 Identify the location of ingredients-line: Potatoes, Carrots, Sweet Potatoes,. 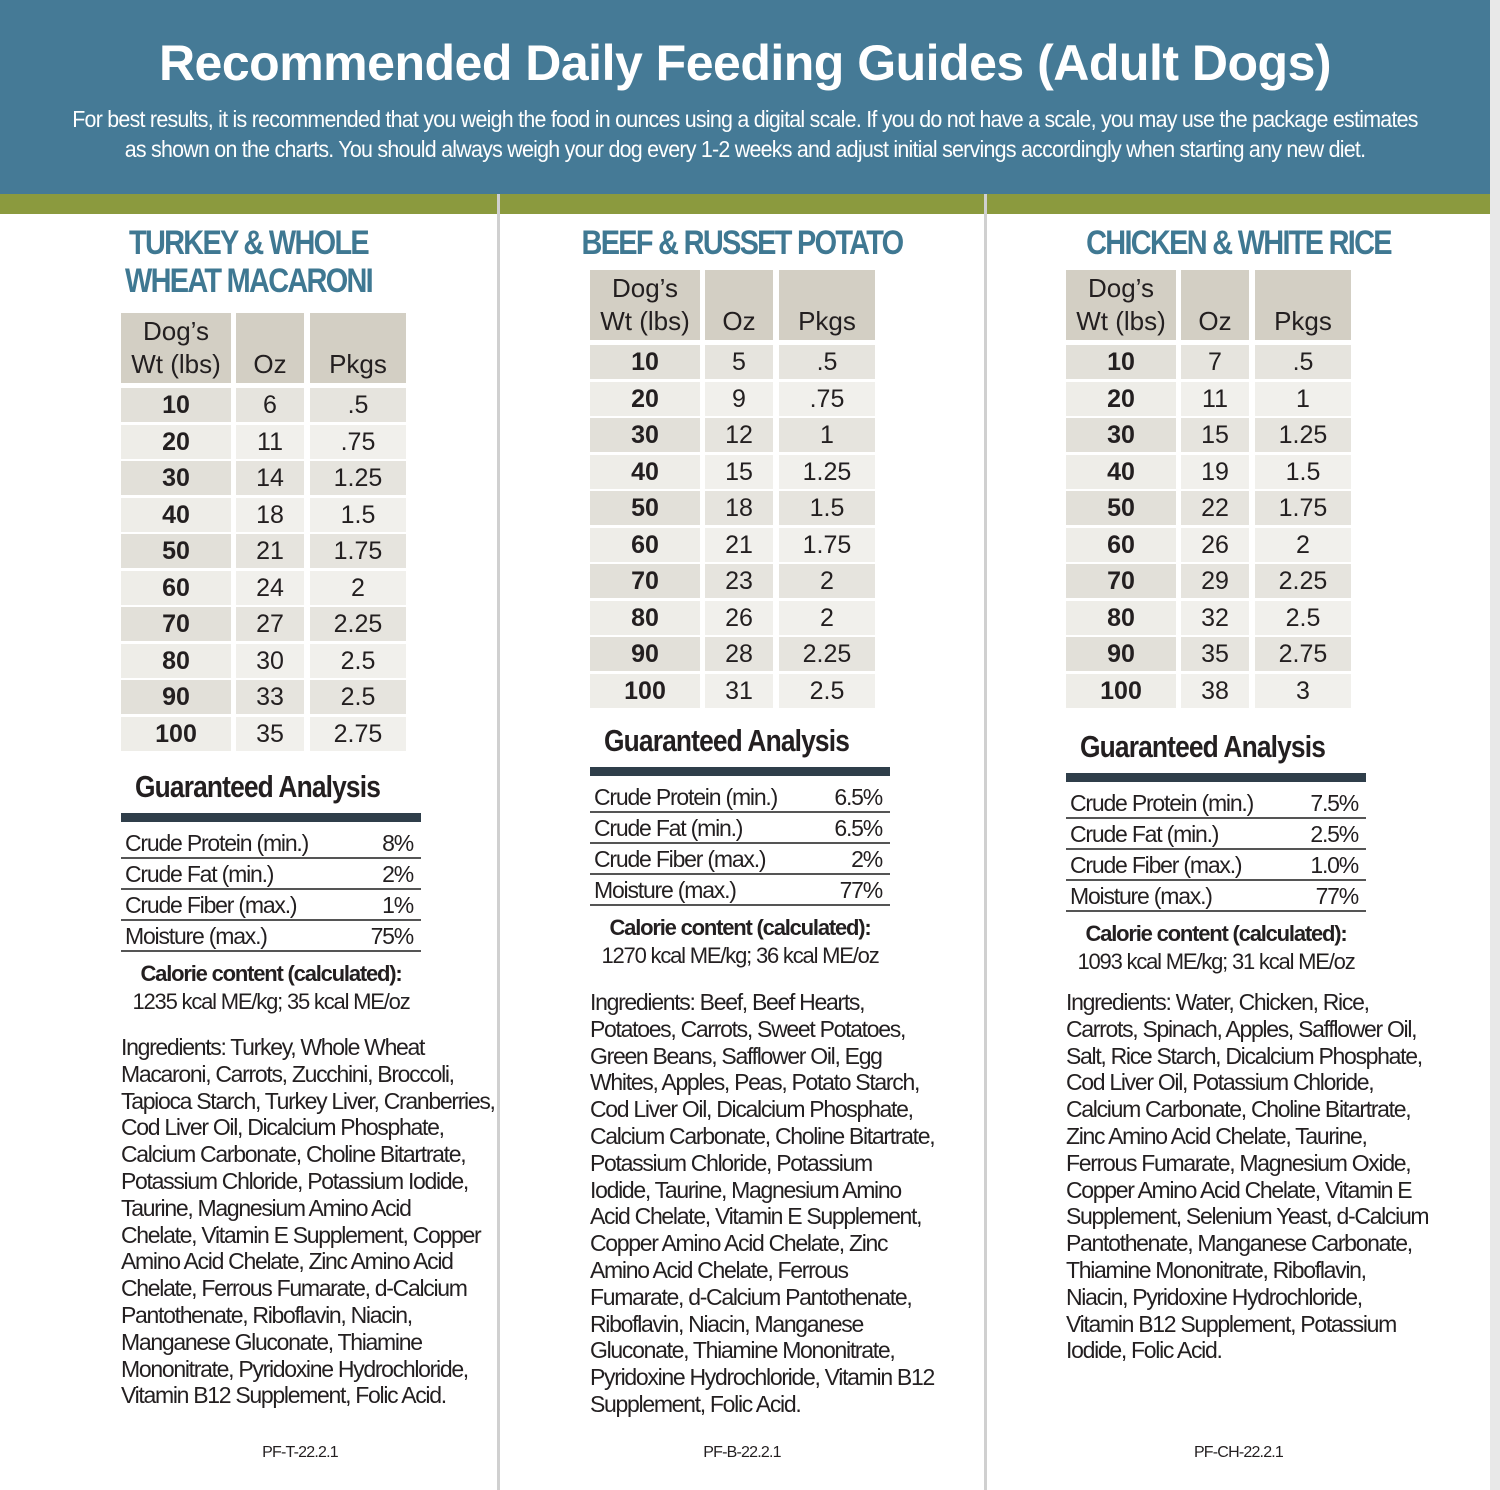
(748, 1028).